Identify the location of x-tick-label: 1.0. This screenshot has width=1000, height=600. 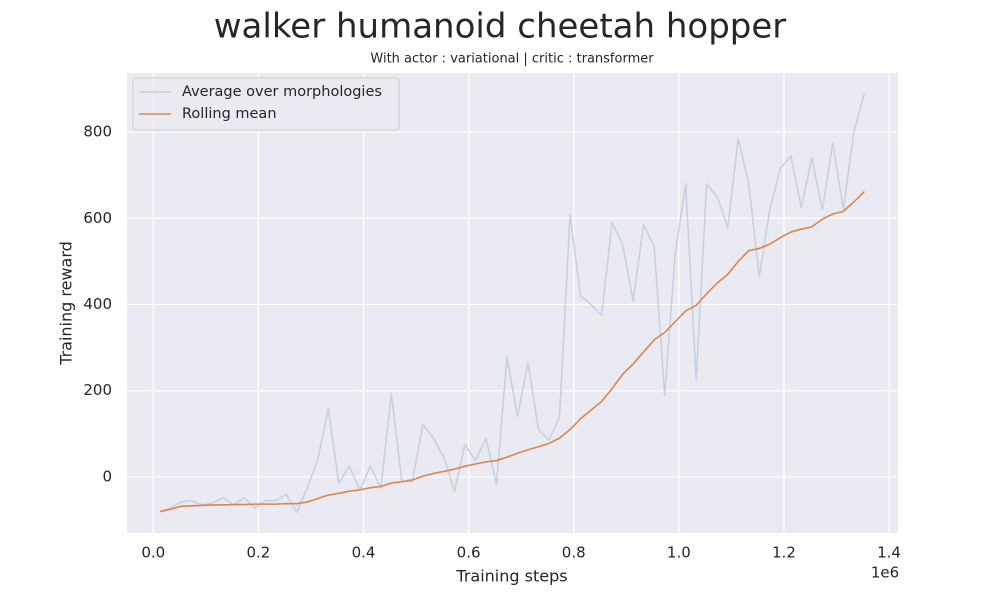
(679, 553).